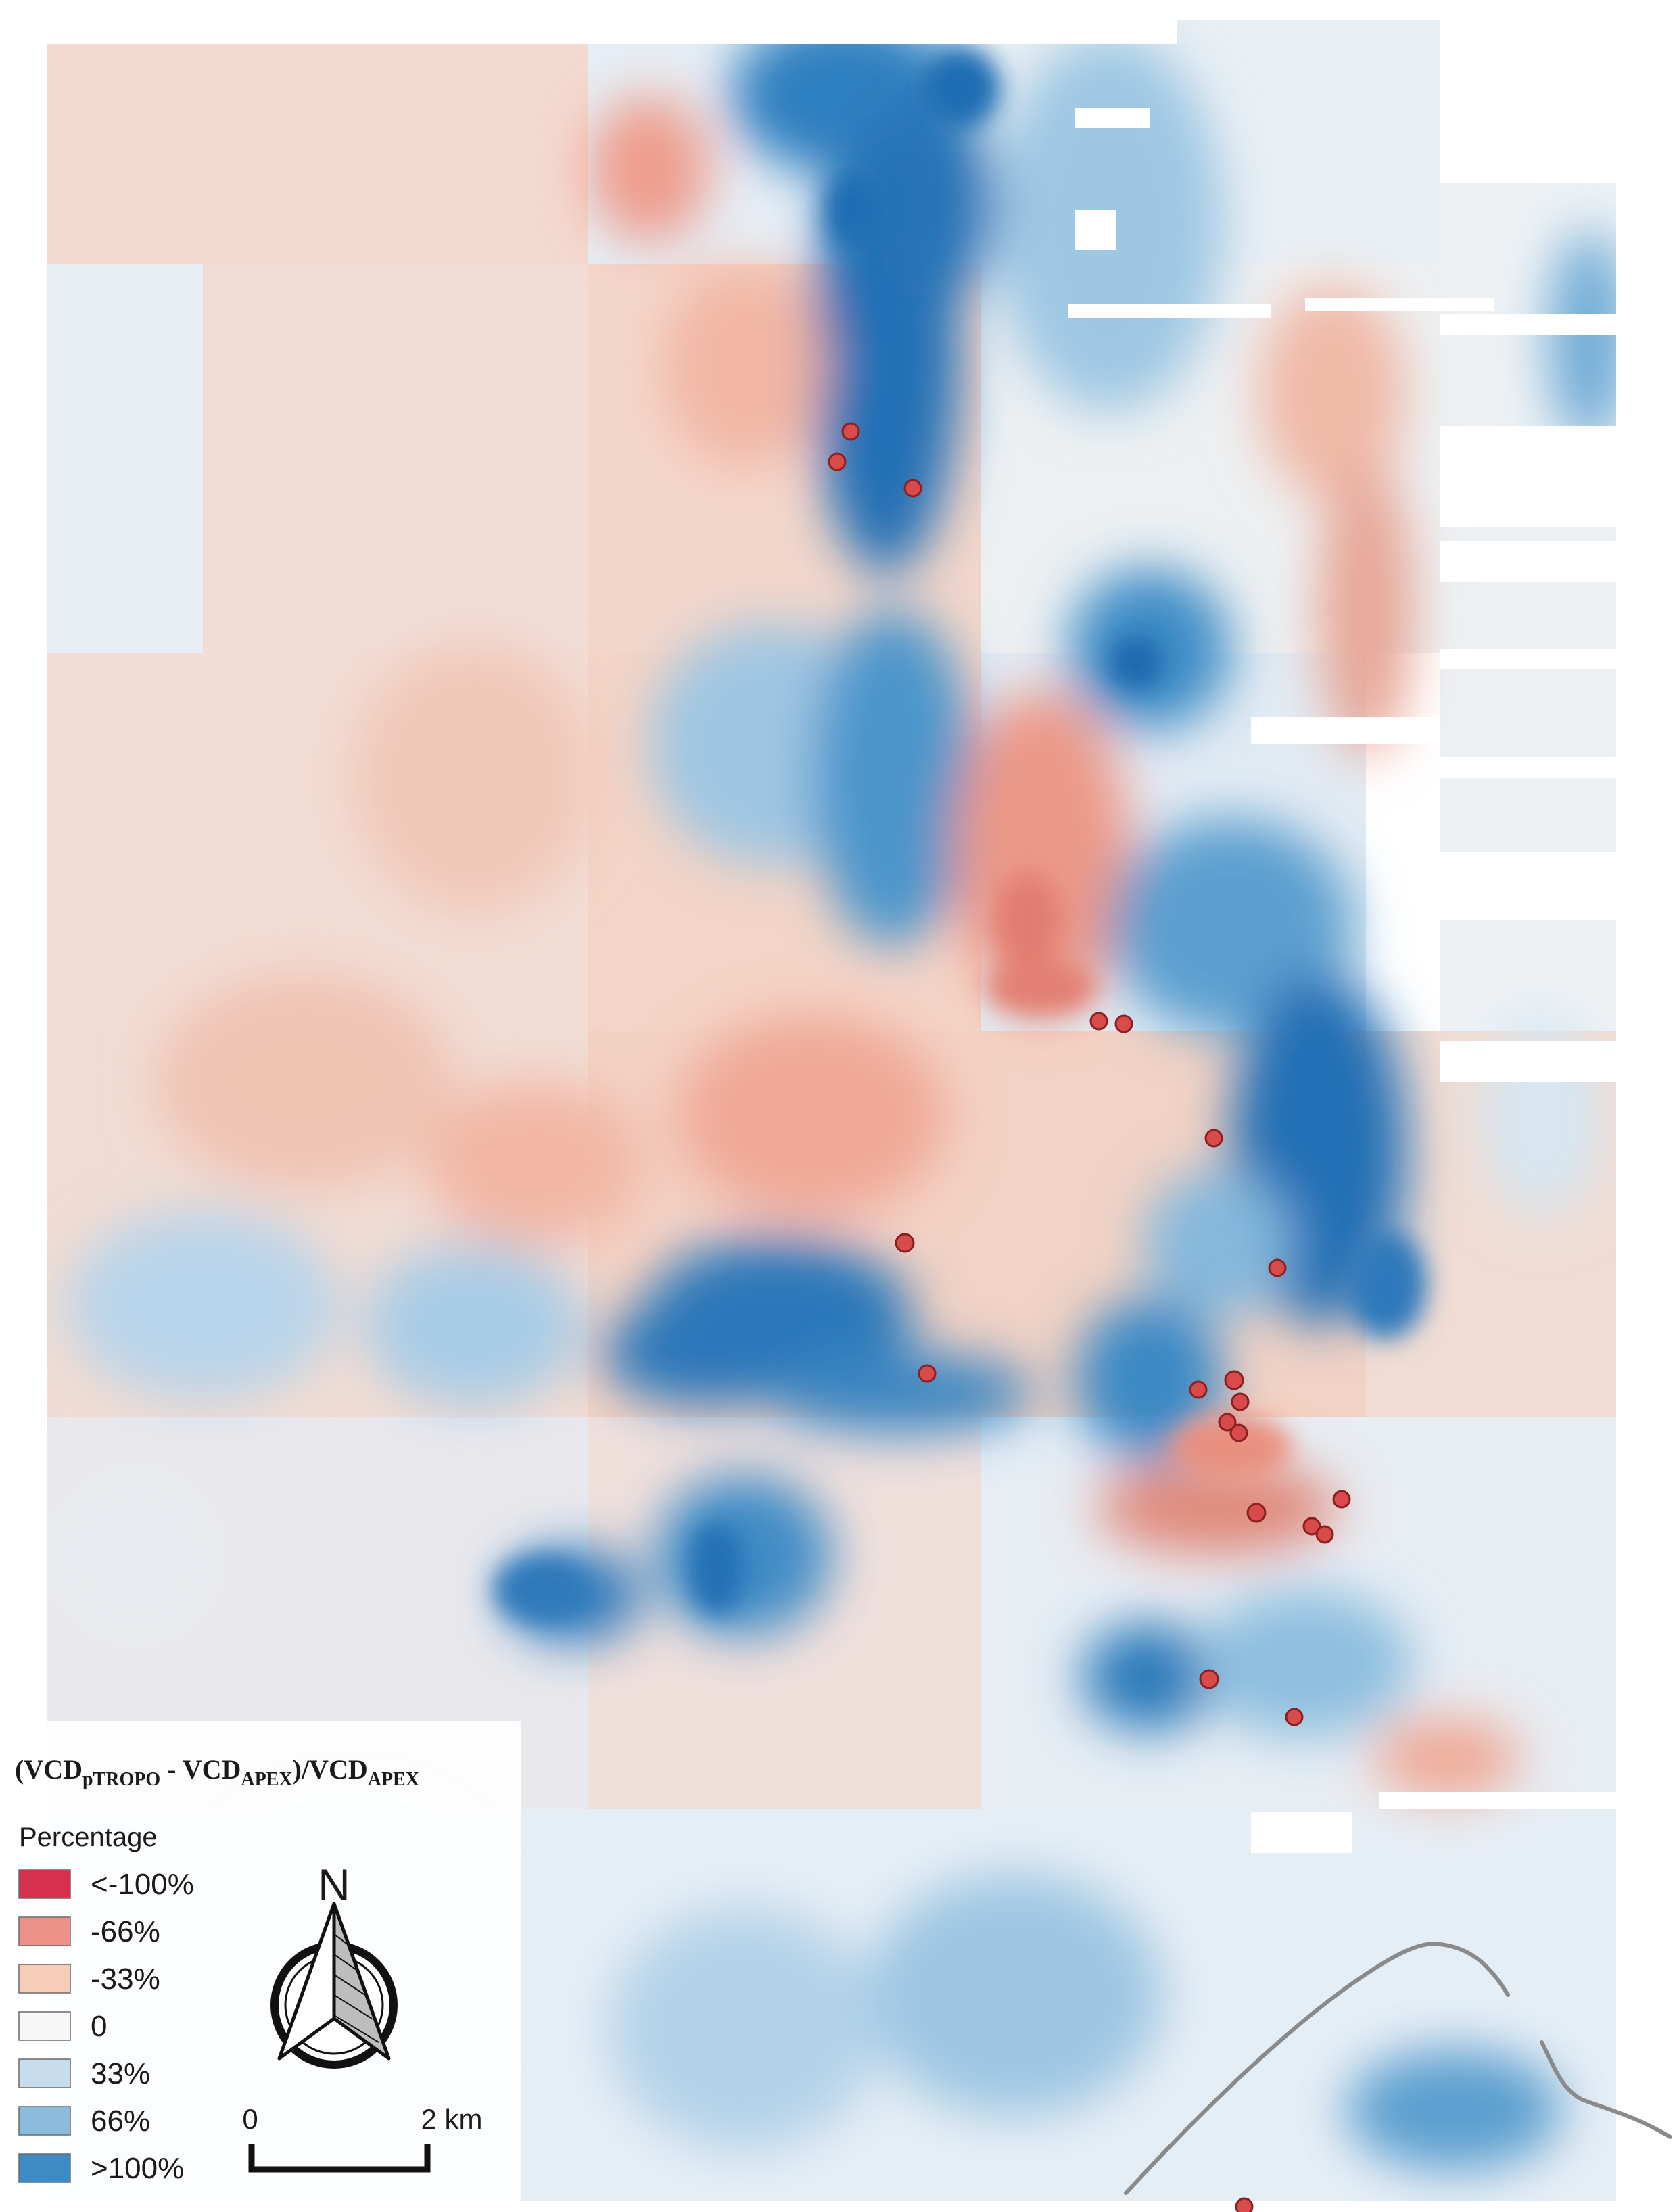 Image resolution: width=1677 pixels, height=2212 pixels. I want to click on legend-subtitle: Percentage, so click(88, 1837).